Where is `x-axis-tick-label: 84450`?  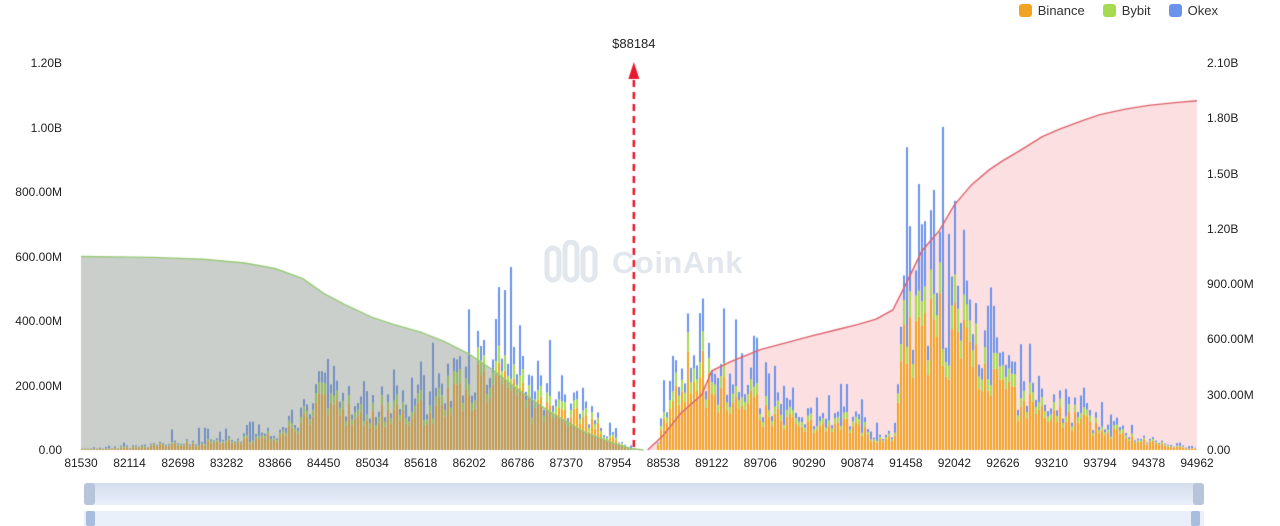 x-axis-tick-label: 84450 is located at coordinates (323, 463).